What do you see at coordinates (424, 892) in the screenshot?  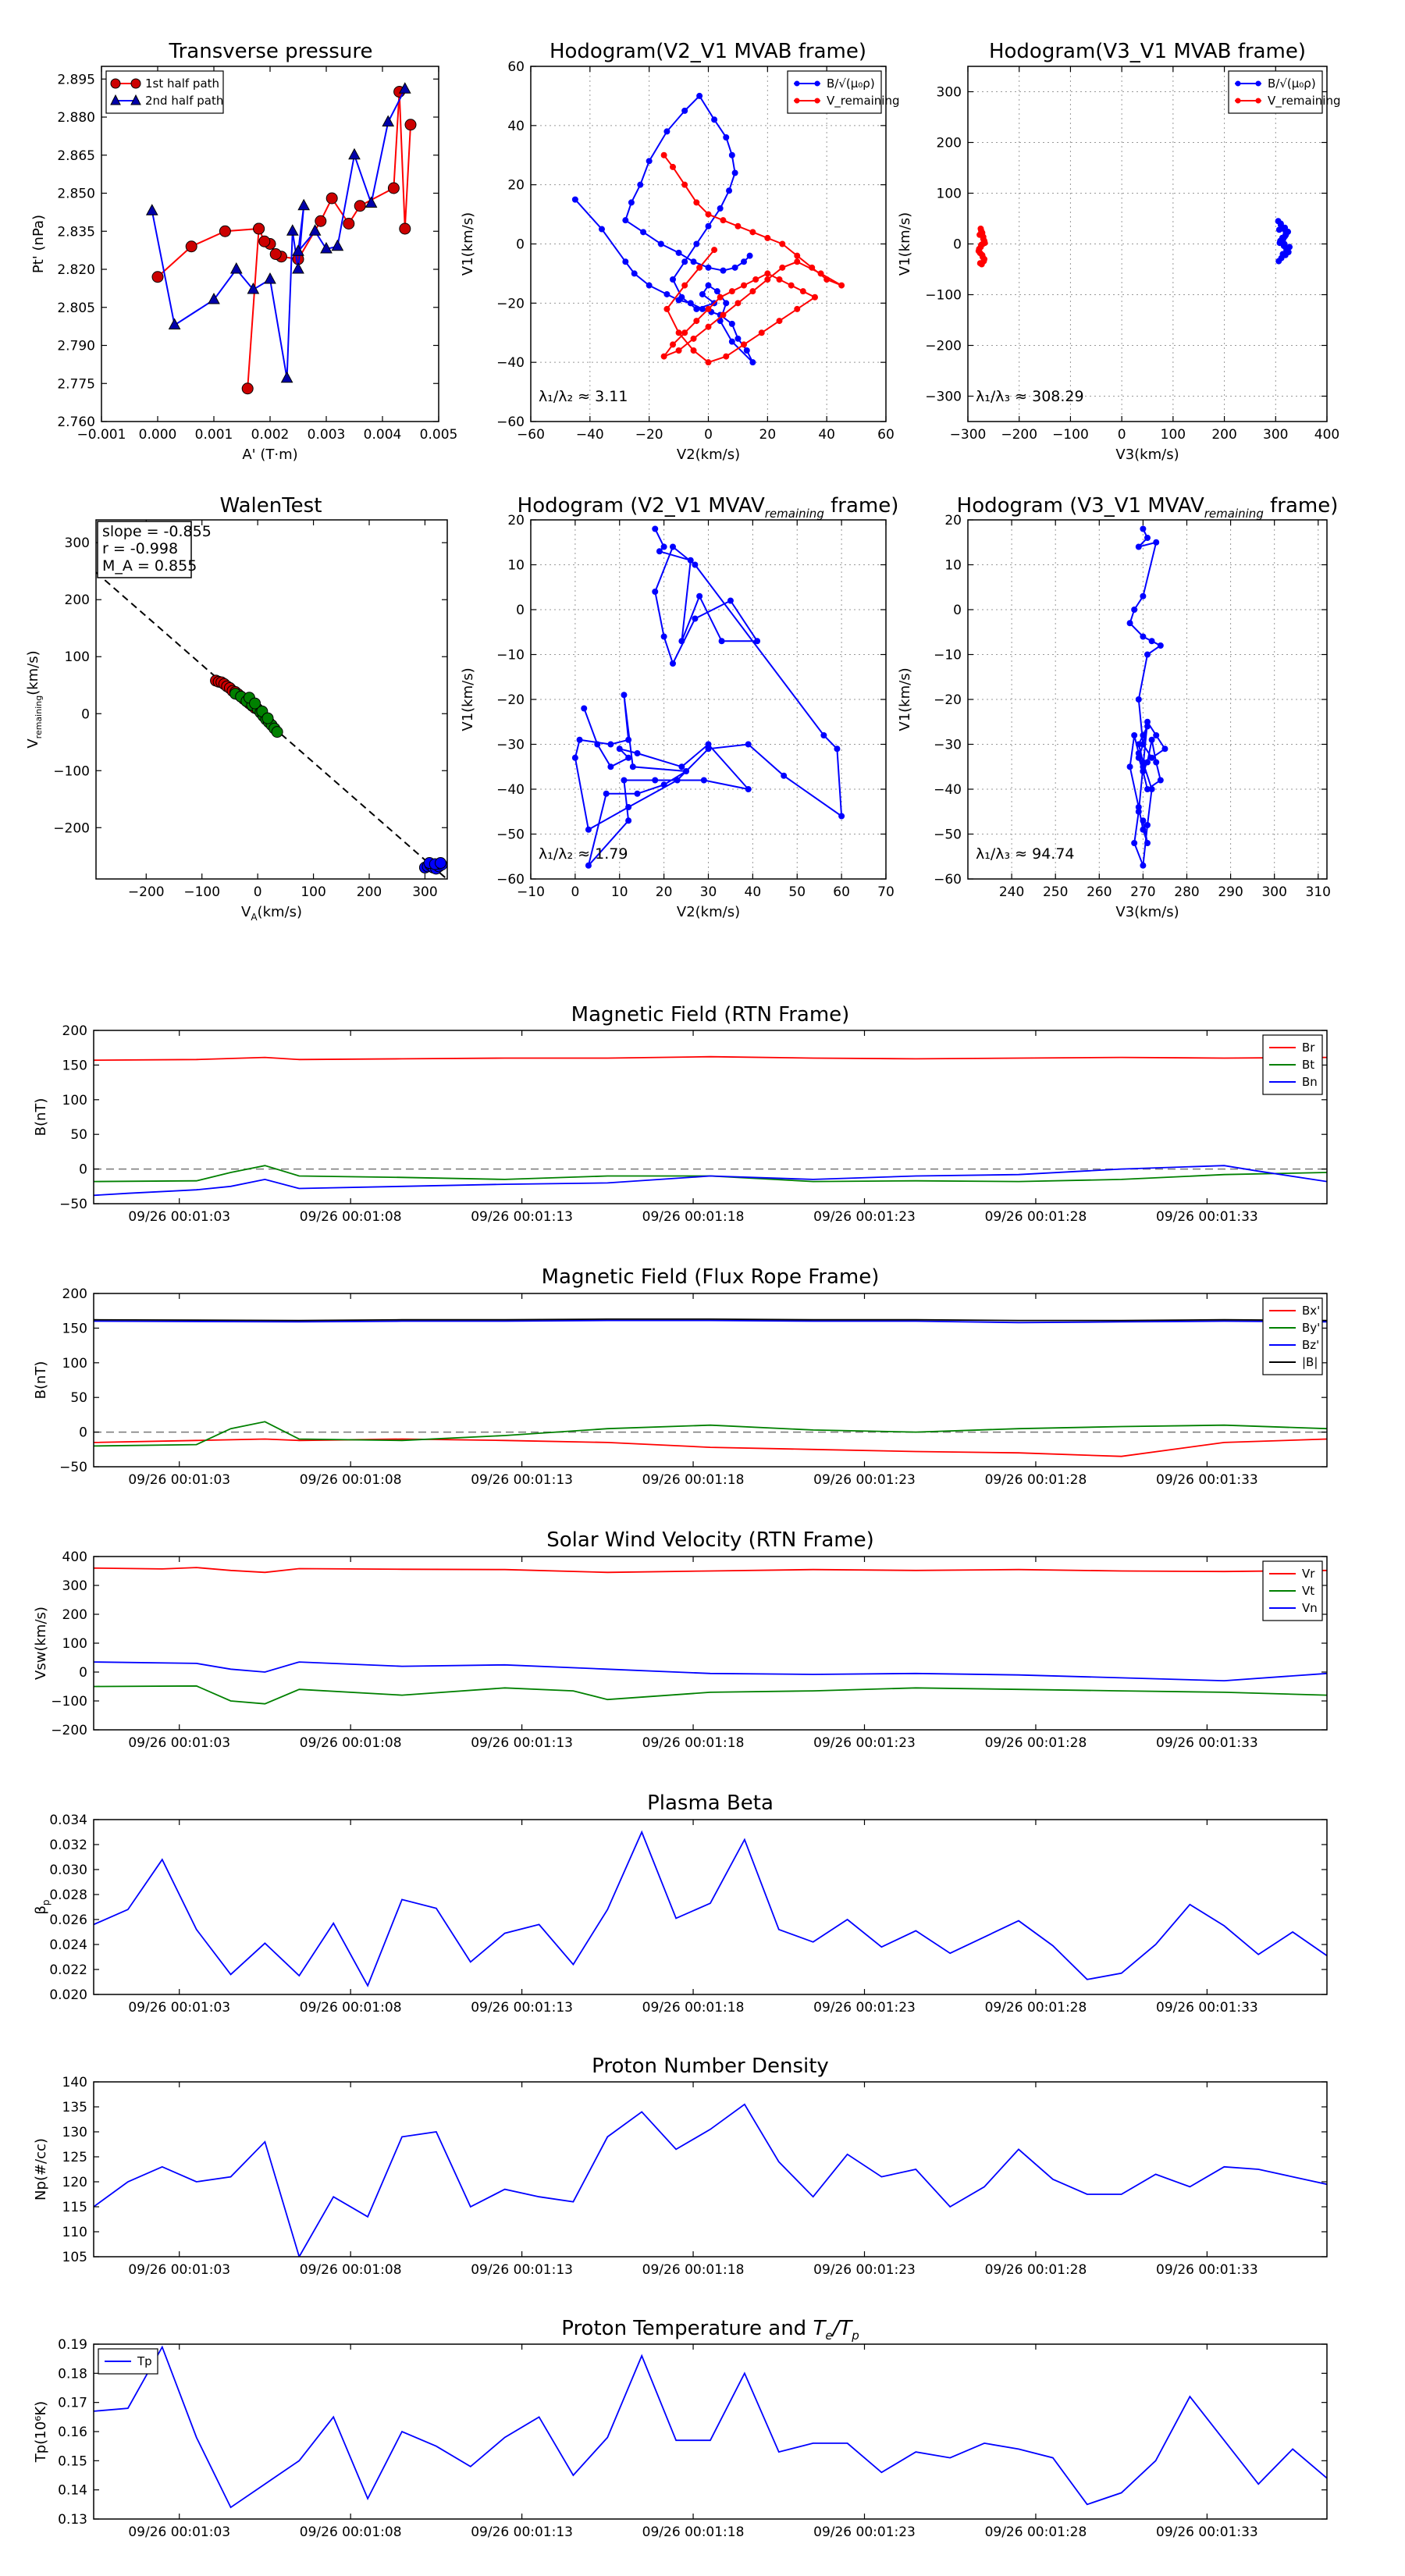 I see `x-tick-label: 300` at bounding box center [424, 892].